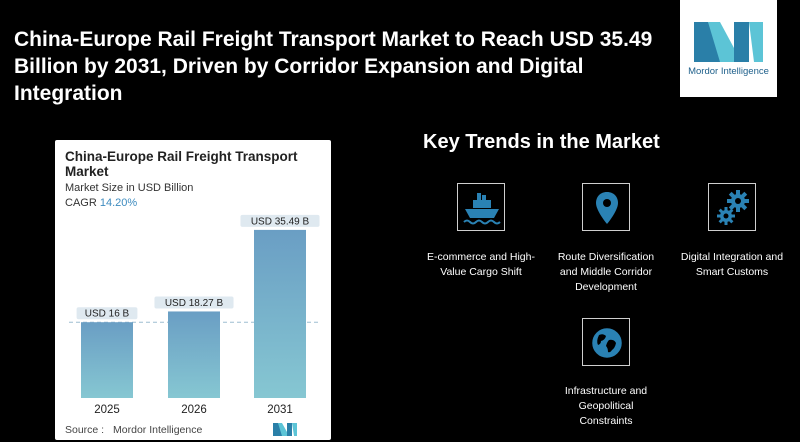 This screenshot has width=800, height=442. I want to click on location-pin-icon, so click(607, 208).